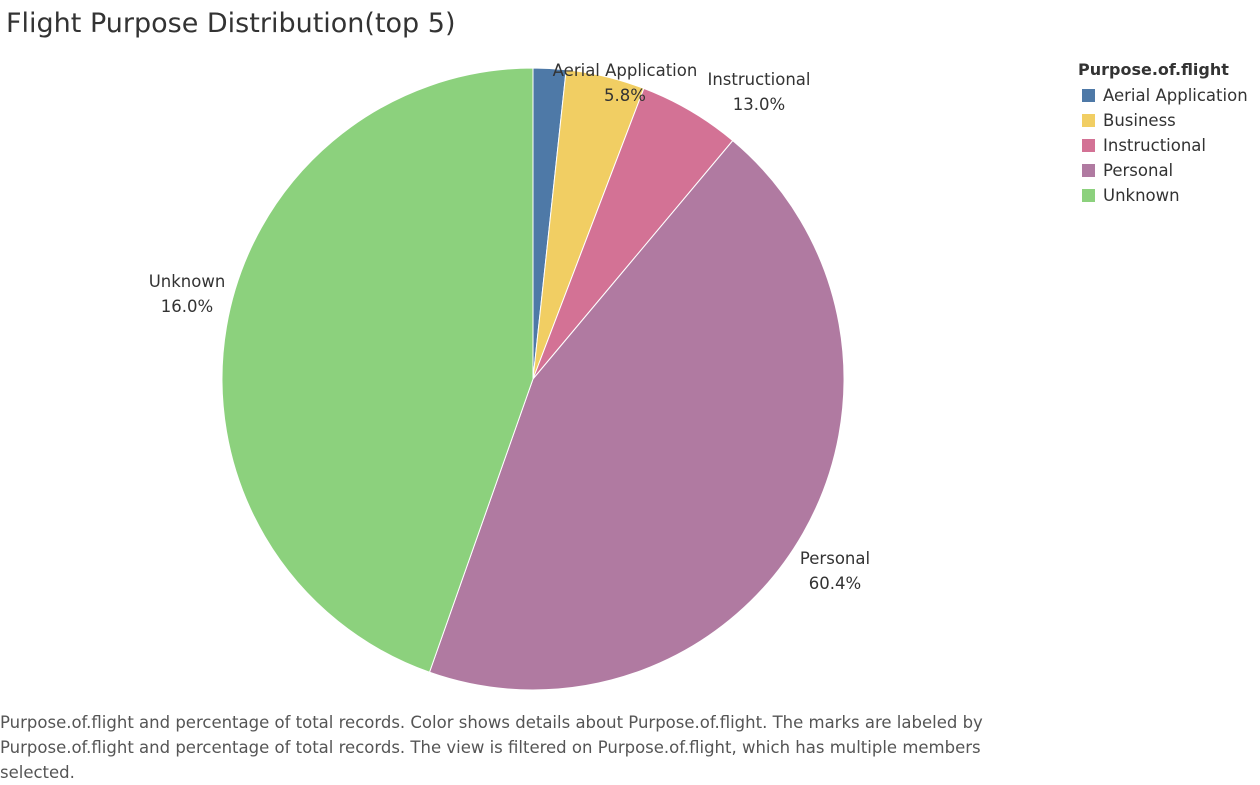 This screenshot has height=785, width=1260. What do you see at coordinates (187, 281) in the screenshot?
I see `slice-label-unknown: Unknown` at bounding box center [187, 281].